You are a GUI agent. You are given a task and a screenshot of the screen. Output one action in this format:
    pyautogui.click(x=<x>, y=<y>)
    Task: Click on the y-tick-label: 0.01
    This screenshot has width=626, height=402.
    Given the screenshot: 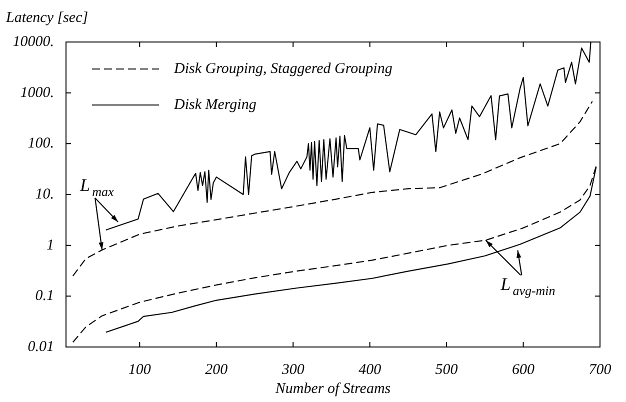 What is the action you would take?
    pyautogui.click(x=41, y=346)
    